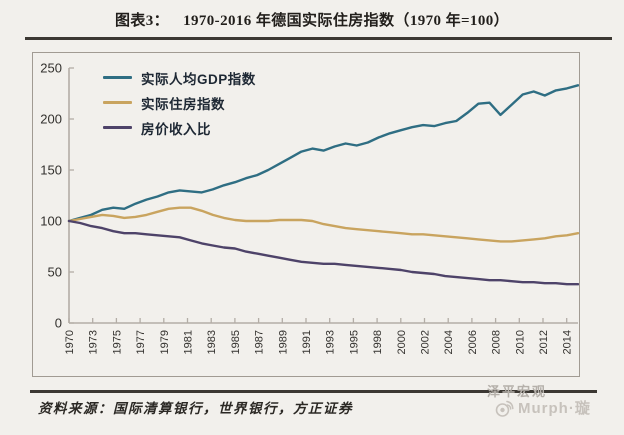  Describe the element at coordinates (260, 342) in the screenshot. I see `x-tick-label: 1987` at that location.